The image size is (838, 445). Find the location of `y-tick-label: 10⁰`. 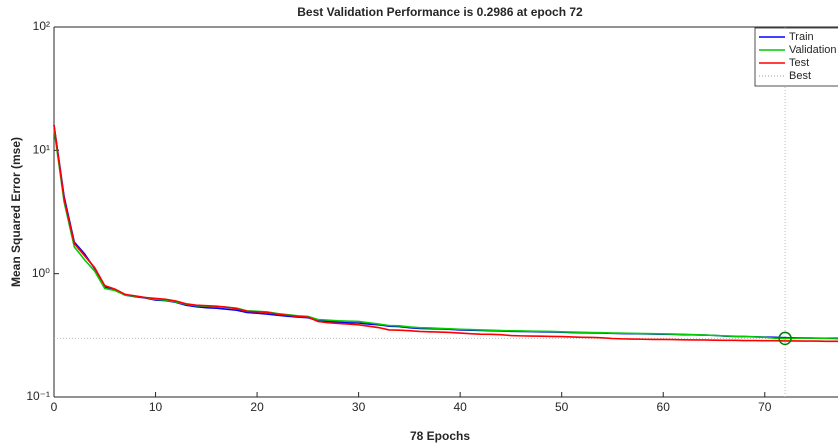

y-tick-label: 10⁰ is located at coordinates (41, 273).